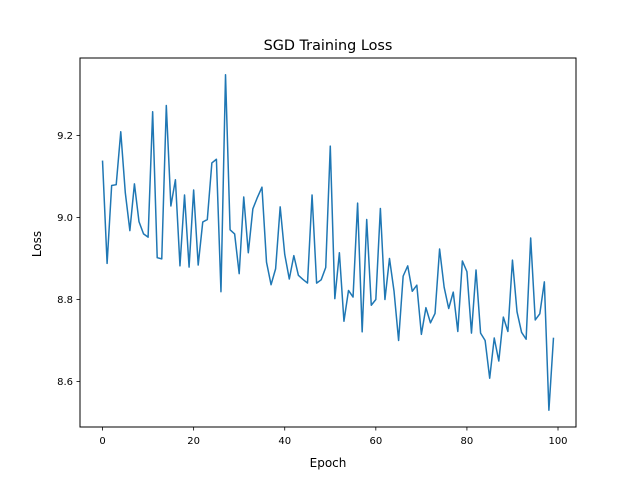 This screenshot has height=480, width=640. Describe the element at coordinates (37, 244) in the screenshot. I see `y-axis-label: Loss` at that location.